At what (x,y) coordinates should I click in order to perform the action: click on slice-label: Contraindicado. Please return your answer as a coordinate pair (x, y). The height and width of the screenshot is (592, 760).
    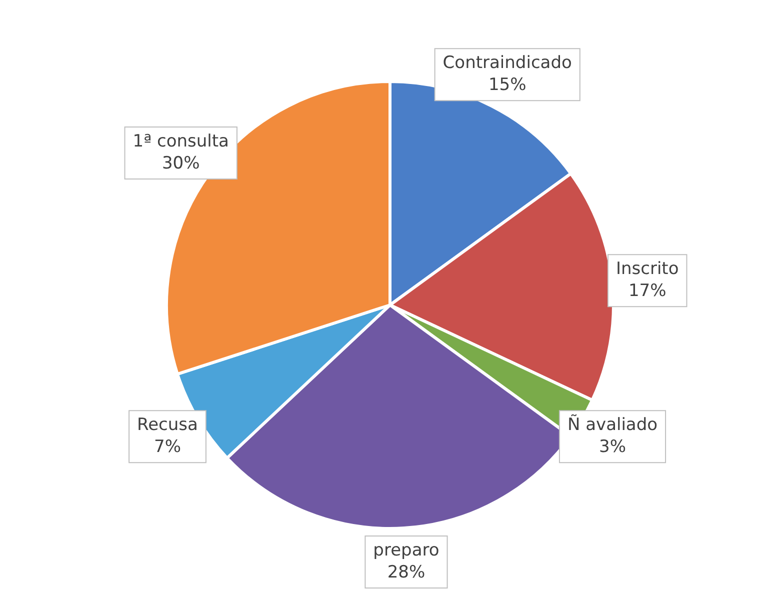
    Looking at the image, I should click on (507, 63).